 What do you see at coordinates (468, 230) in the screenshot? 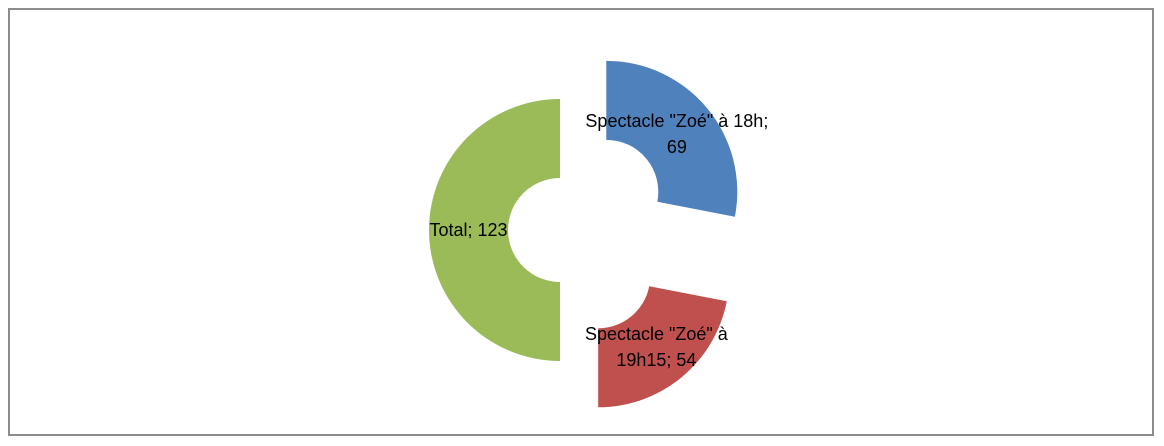
I see `data-label: Total; 123` at bounding box center [468, 230].